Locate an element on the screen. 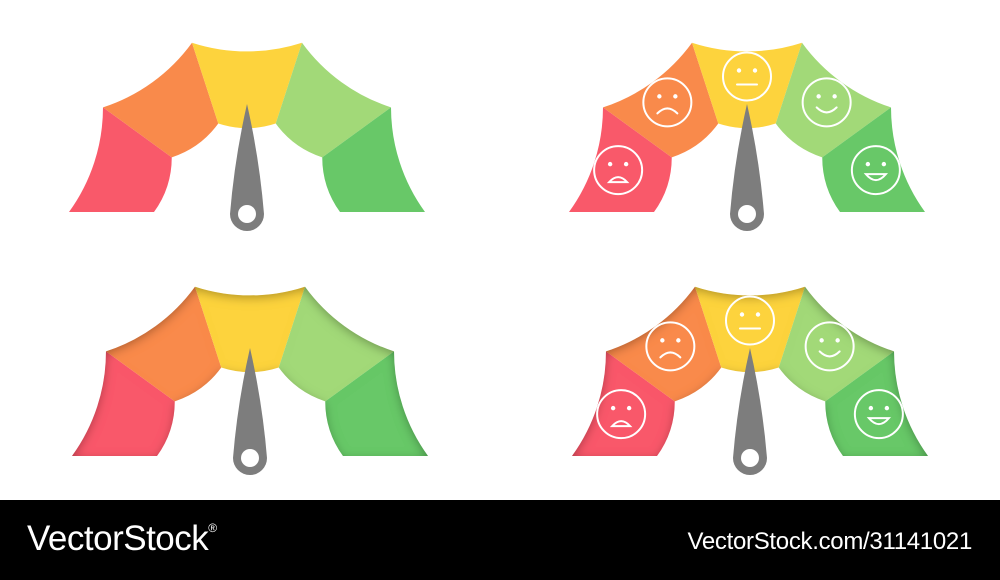  stock-id: VectorStock.com/31141021 is located at coordinates (829, 541).